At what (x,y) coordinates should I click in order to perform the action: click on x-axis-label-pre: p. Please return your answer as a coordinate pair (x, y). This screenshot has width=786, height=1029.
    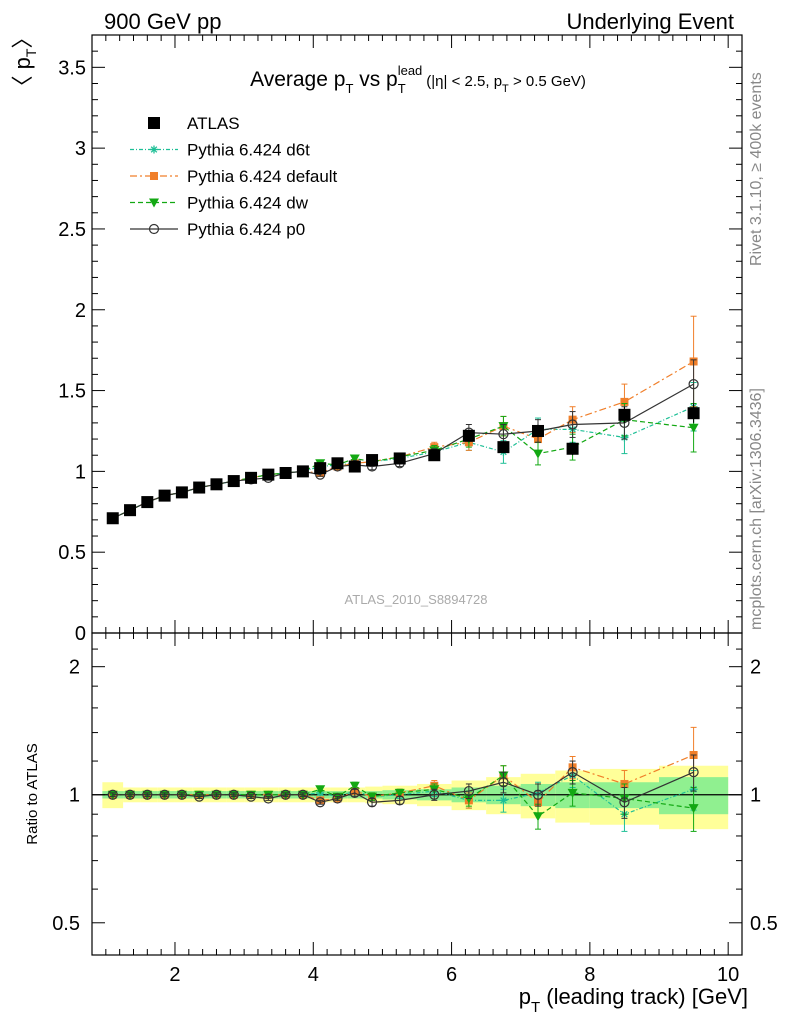
    Looking at the image, I should click on (525, 996).